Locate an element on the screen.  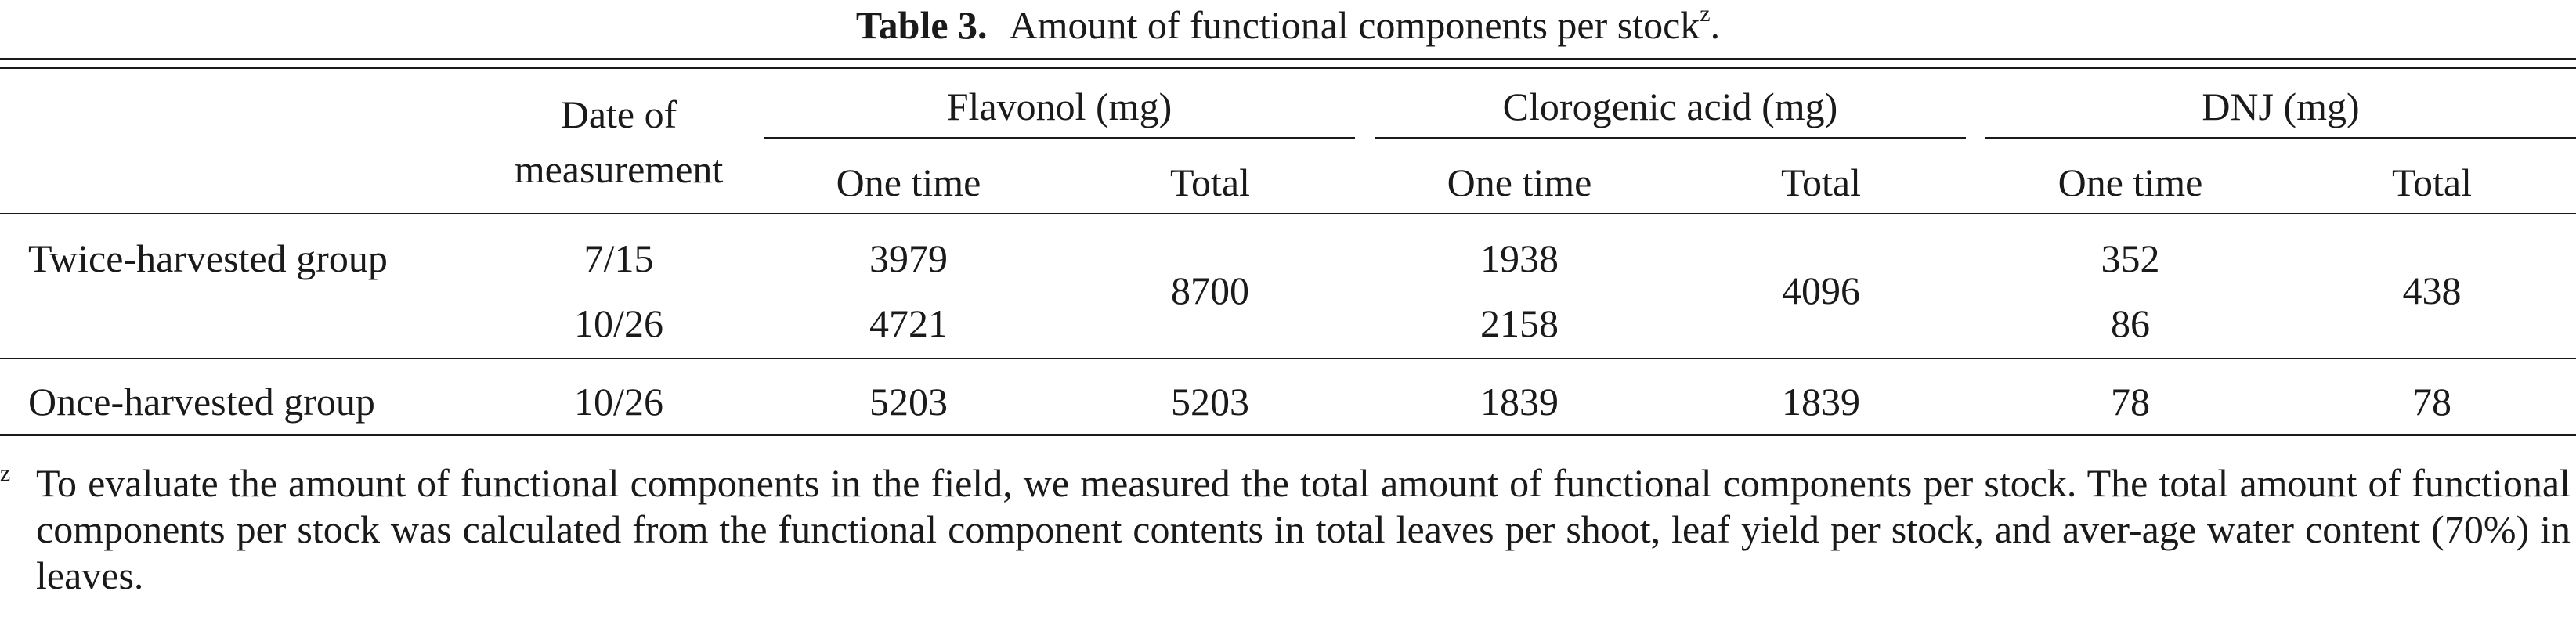
date-header-line1: Date of is located at coordinates (618, 114).